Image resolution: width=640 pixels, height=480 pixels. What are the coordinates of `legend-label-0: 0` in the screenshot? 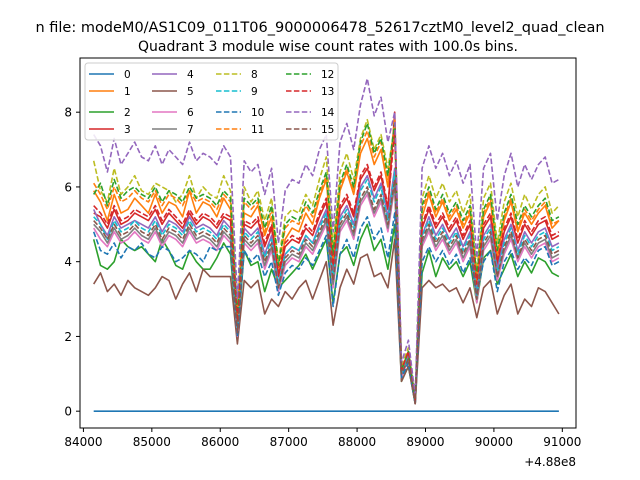 It's located at (127, 75).